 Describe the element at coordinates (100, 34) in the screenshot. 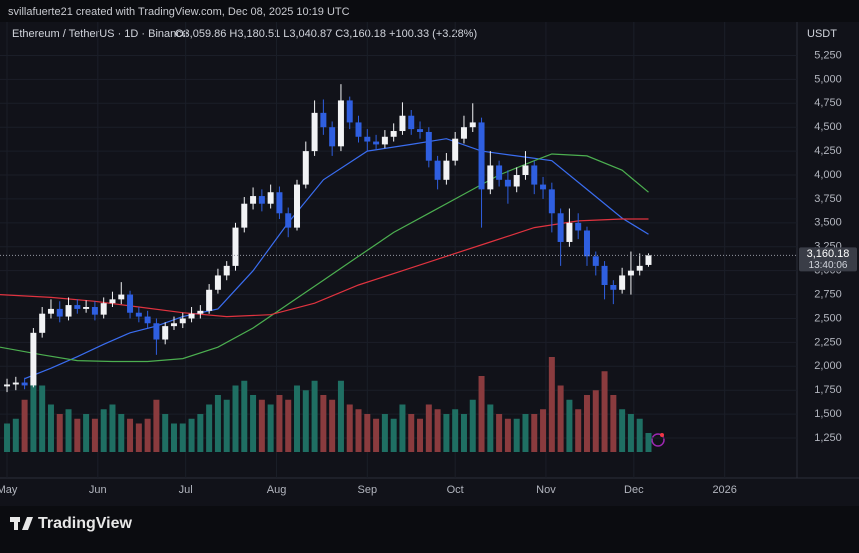

I see `symbol-label: Ethereum / TetherUS · 1D · Binance` at that location.